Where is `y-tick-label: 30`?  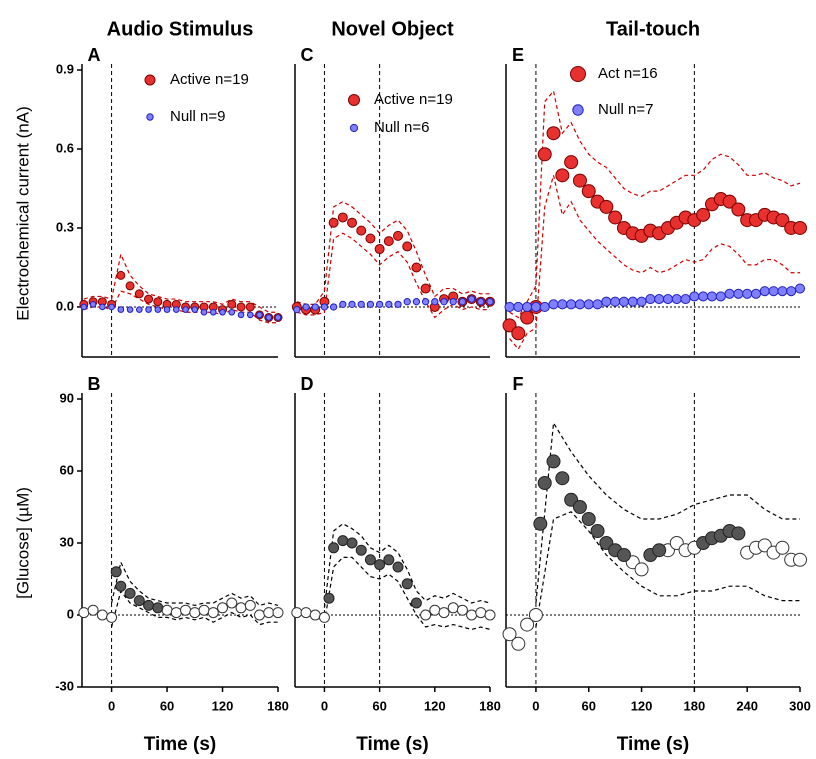 y-tick-label: 30 is located at coordinates (67, 541).